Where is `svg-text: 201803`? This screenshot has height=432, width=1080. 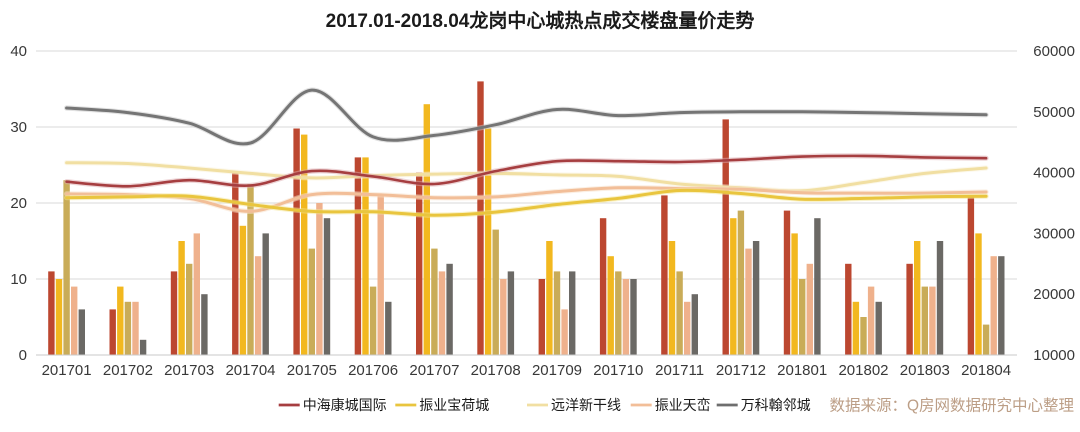 svg-text: 201803 is located at coordinates (925, 370).